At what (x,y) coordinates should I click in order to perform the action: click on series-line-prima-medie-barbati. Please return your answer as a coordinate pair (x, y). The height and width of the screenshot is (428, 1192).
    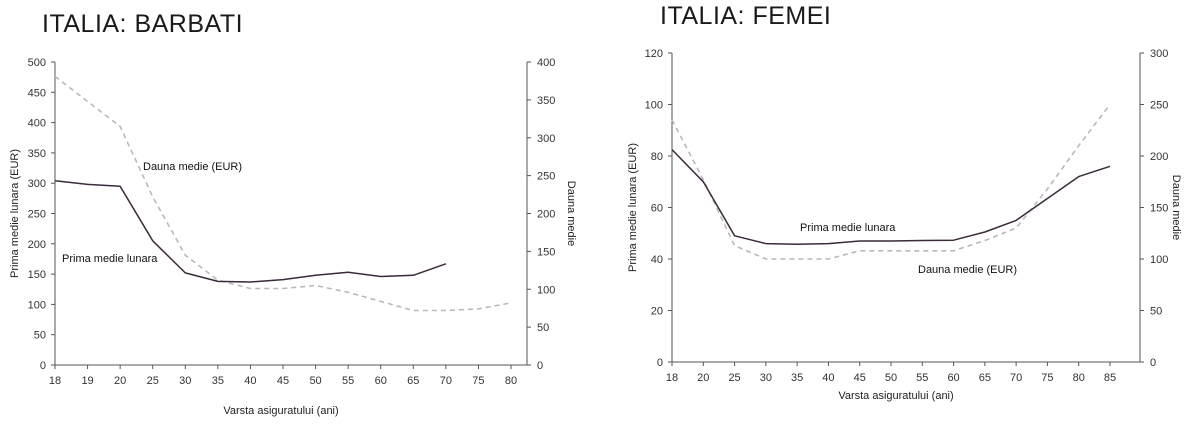
    Looking at the image, I should click on (250, 231).